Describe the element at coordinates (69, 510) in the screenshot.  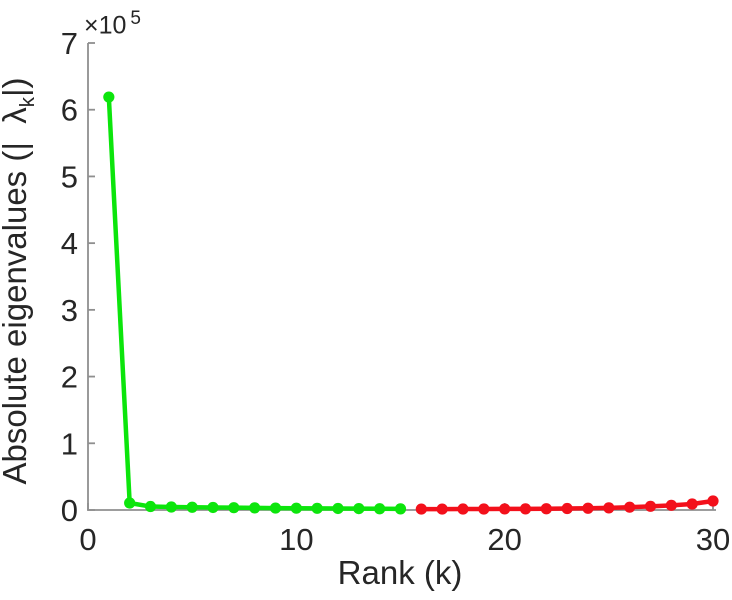
I see `y-tick-label: 0` at that location.